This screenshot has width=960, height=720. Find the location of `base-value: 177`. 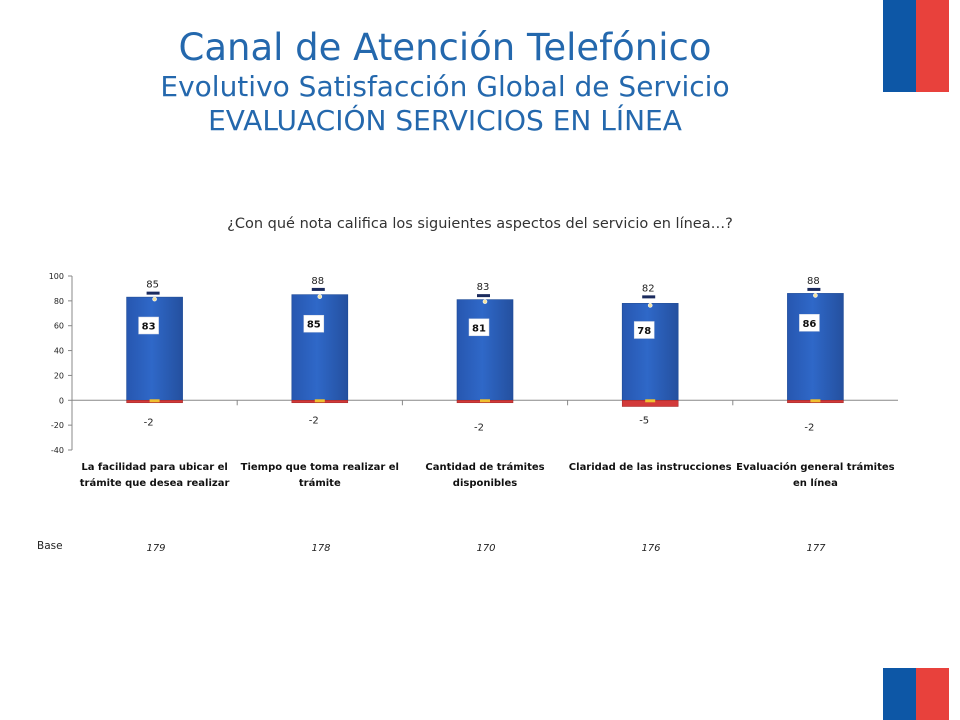

base-value: 177 is located at coordinates (816, 548).